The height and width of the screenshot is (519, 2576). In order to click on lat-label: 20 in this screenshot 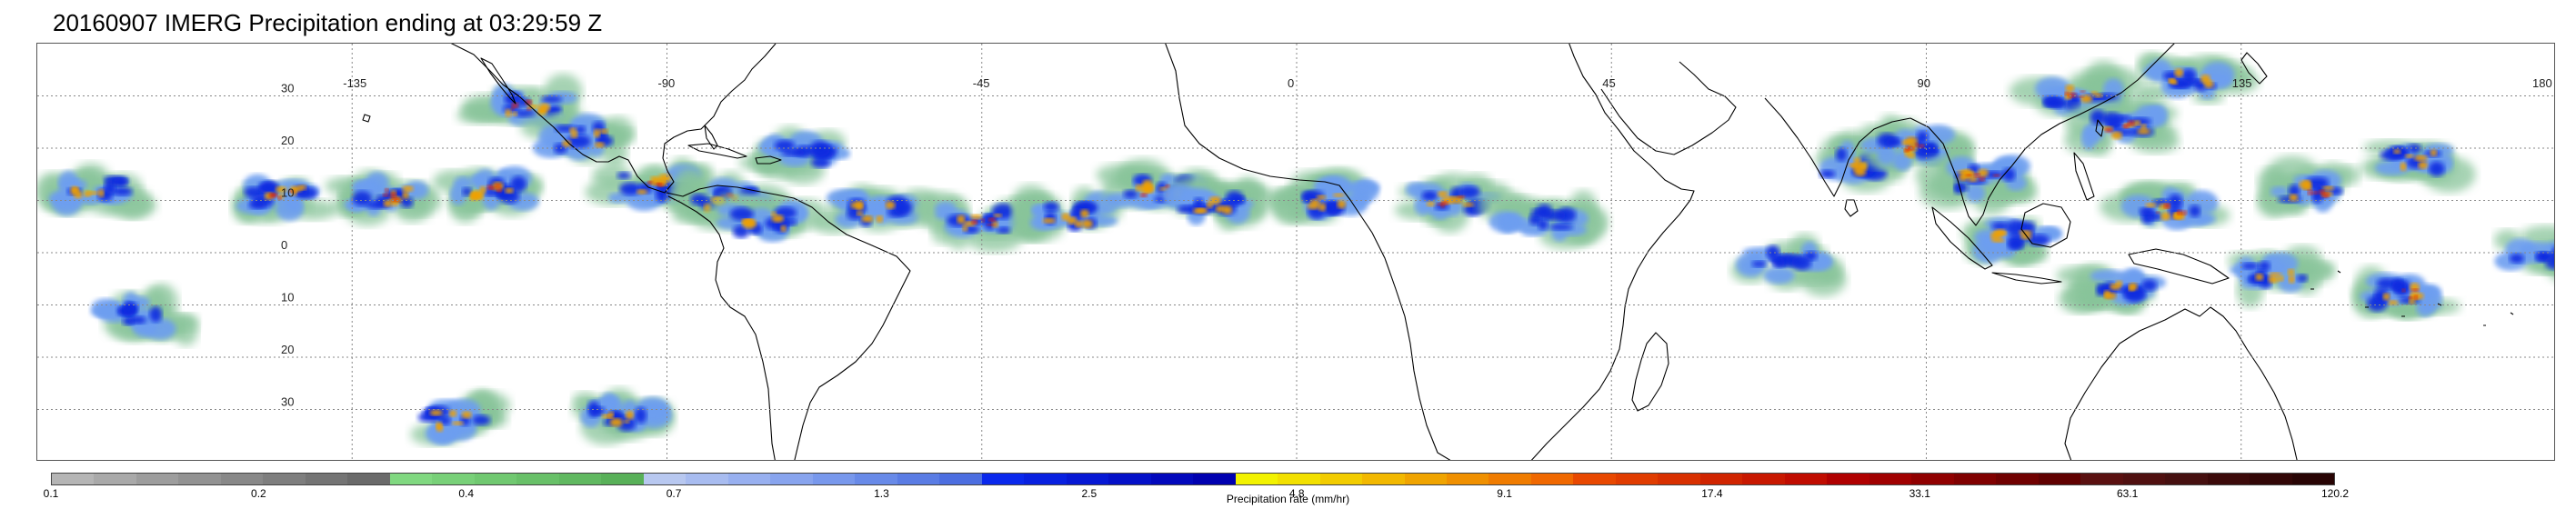, I will do `click(287, 349)`.